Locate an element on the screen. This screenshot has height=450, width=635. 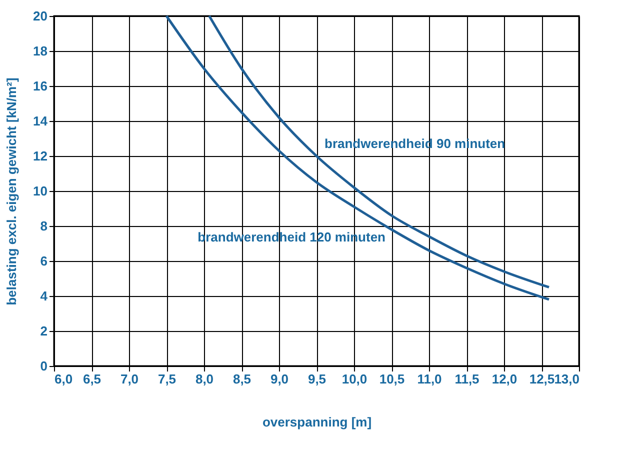
y-tick-label: 18 is located at coordinates (40, 51).